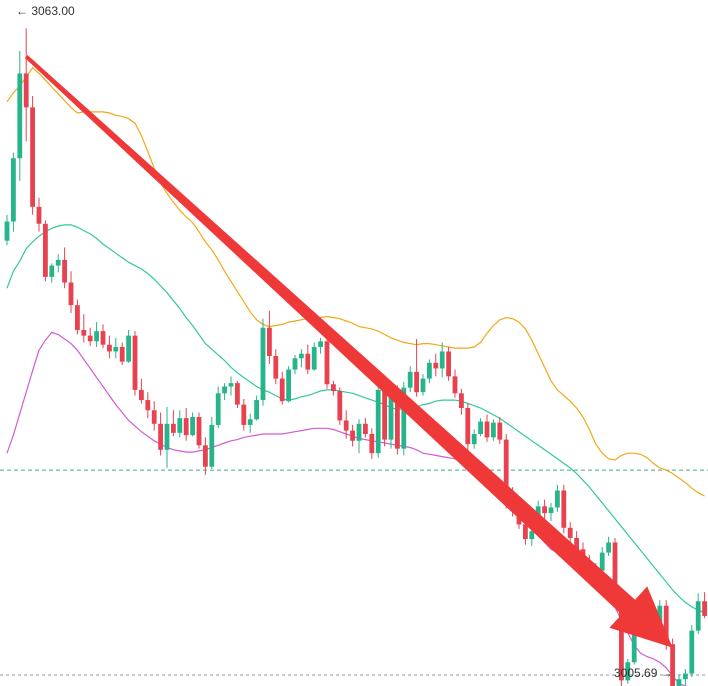 This screenshot has height=686, width=708. Describe the element at coordinates (45, 11) in the screenshot. I see `high-price-label: ← 3063.00` at that location.